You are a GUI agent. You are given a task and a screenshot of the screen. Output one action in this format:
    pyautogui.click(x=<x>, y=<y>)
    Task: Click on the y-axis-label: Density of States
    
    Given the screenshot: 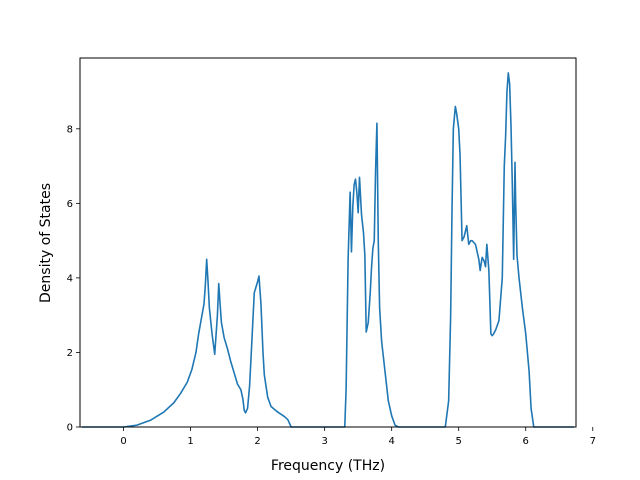 What is the action you would take?
    pyautogui.click(x=46, y=243)
    